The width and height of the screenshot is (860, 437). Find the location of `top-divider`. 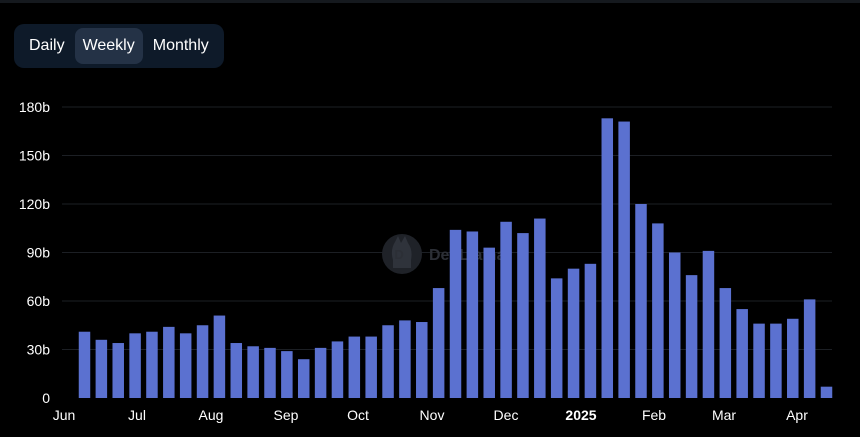

top-divider is located at coordinates (430, 1).